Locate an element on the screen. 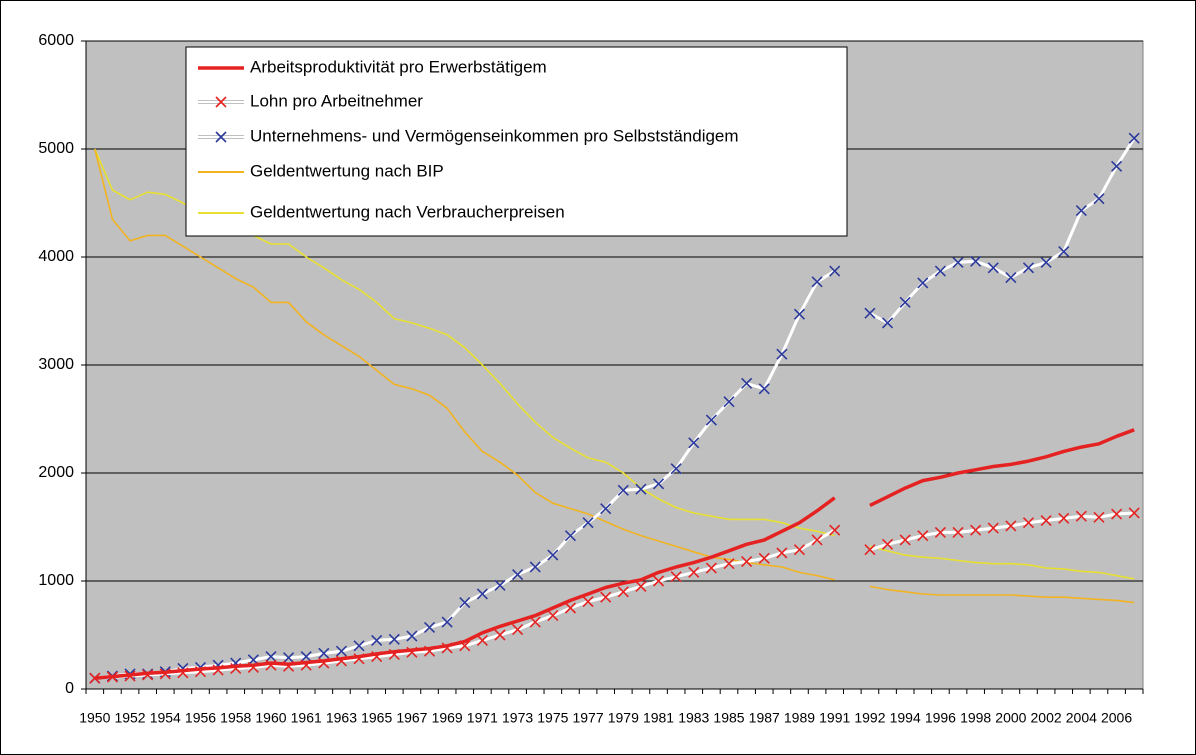  x-tick-label: 1967 is located at coordinates (411, 718).